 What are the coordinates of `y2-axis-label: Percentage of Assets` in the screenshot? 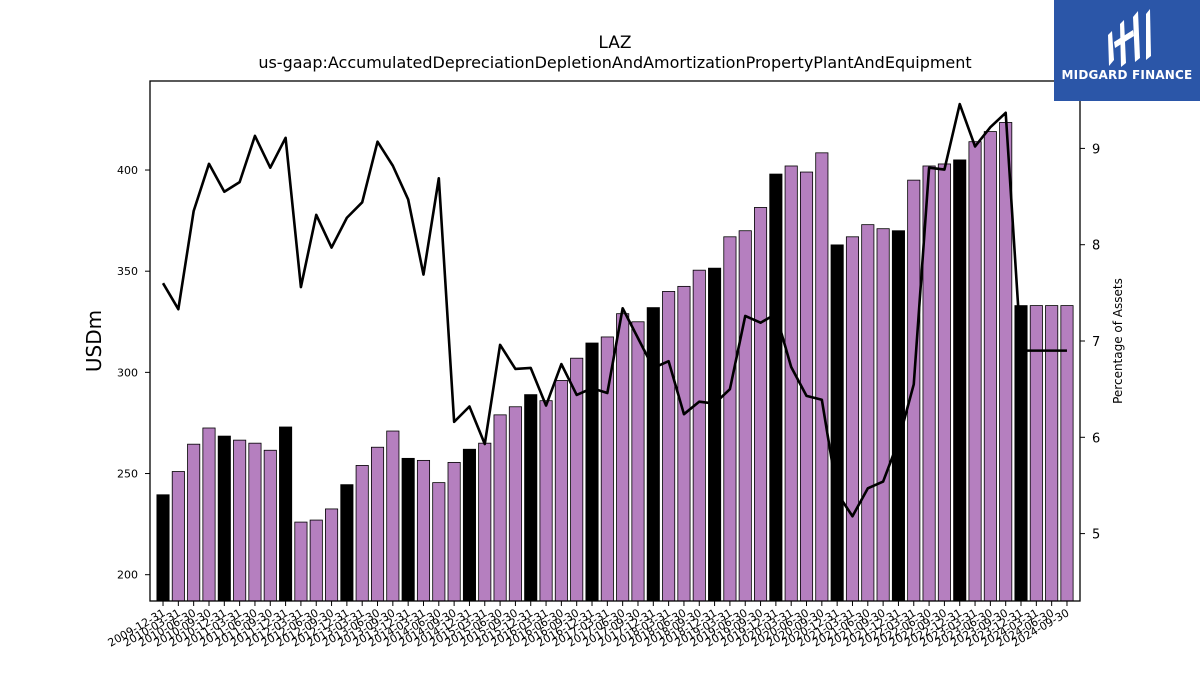 It's located at (1118, 341).